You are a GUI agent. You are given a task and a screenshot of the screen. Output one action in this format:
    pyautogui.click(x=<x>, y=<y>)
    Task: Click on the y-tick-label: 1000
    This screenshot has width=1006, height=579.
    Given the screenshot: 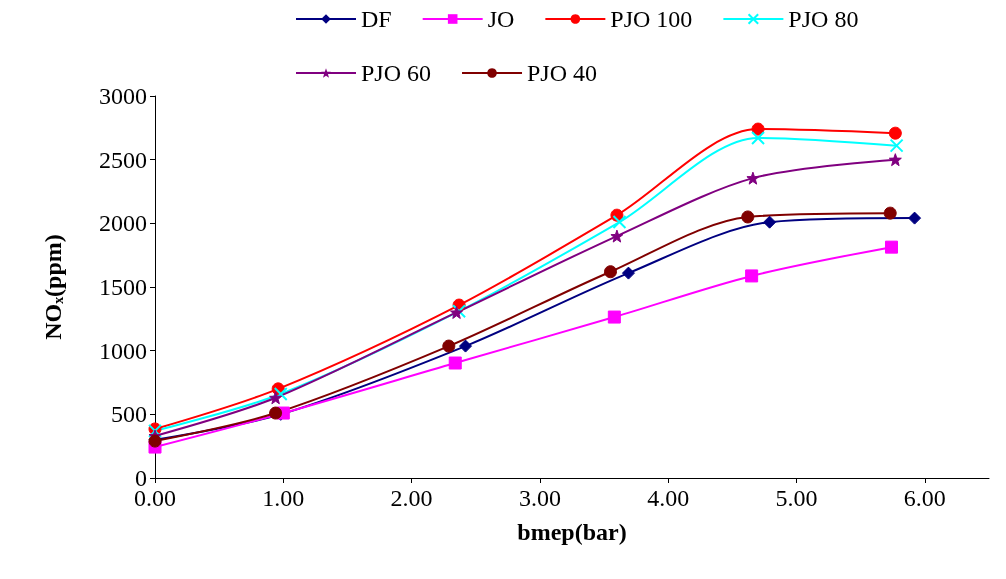 What is the action you would take?
    pyautogui.click(x=123, y=350)
    